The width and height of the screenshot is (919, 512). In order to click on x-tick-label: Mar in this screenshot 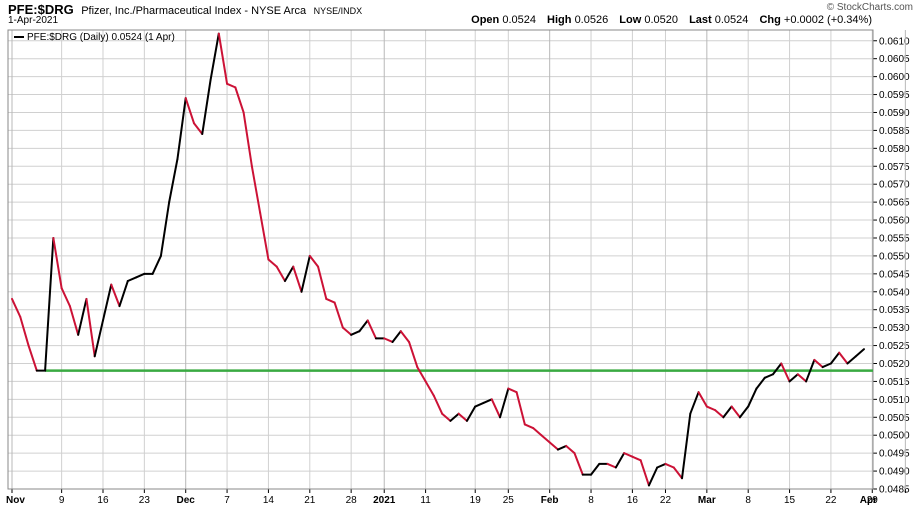, I will do `click(707, 500)`.